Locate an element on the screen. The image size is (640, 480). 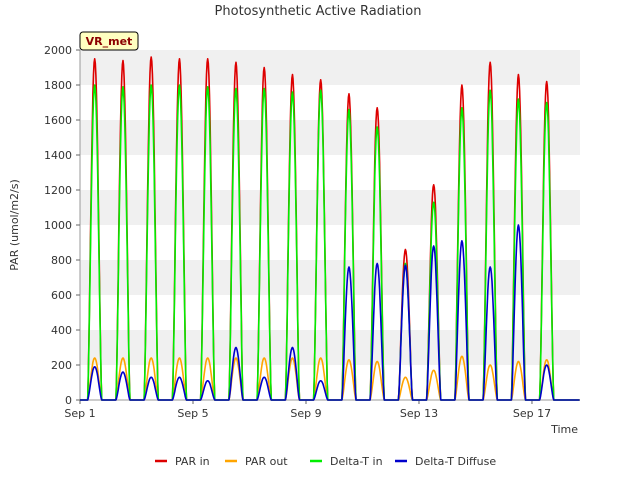
y-tick-label: 800 is located at coordinates (61, 260).